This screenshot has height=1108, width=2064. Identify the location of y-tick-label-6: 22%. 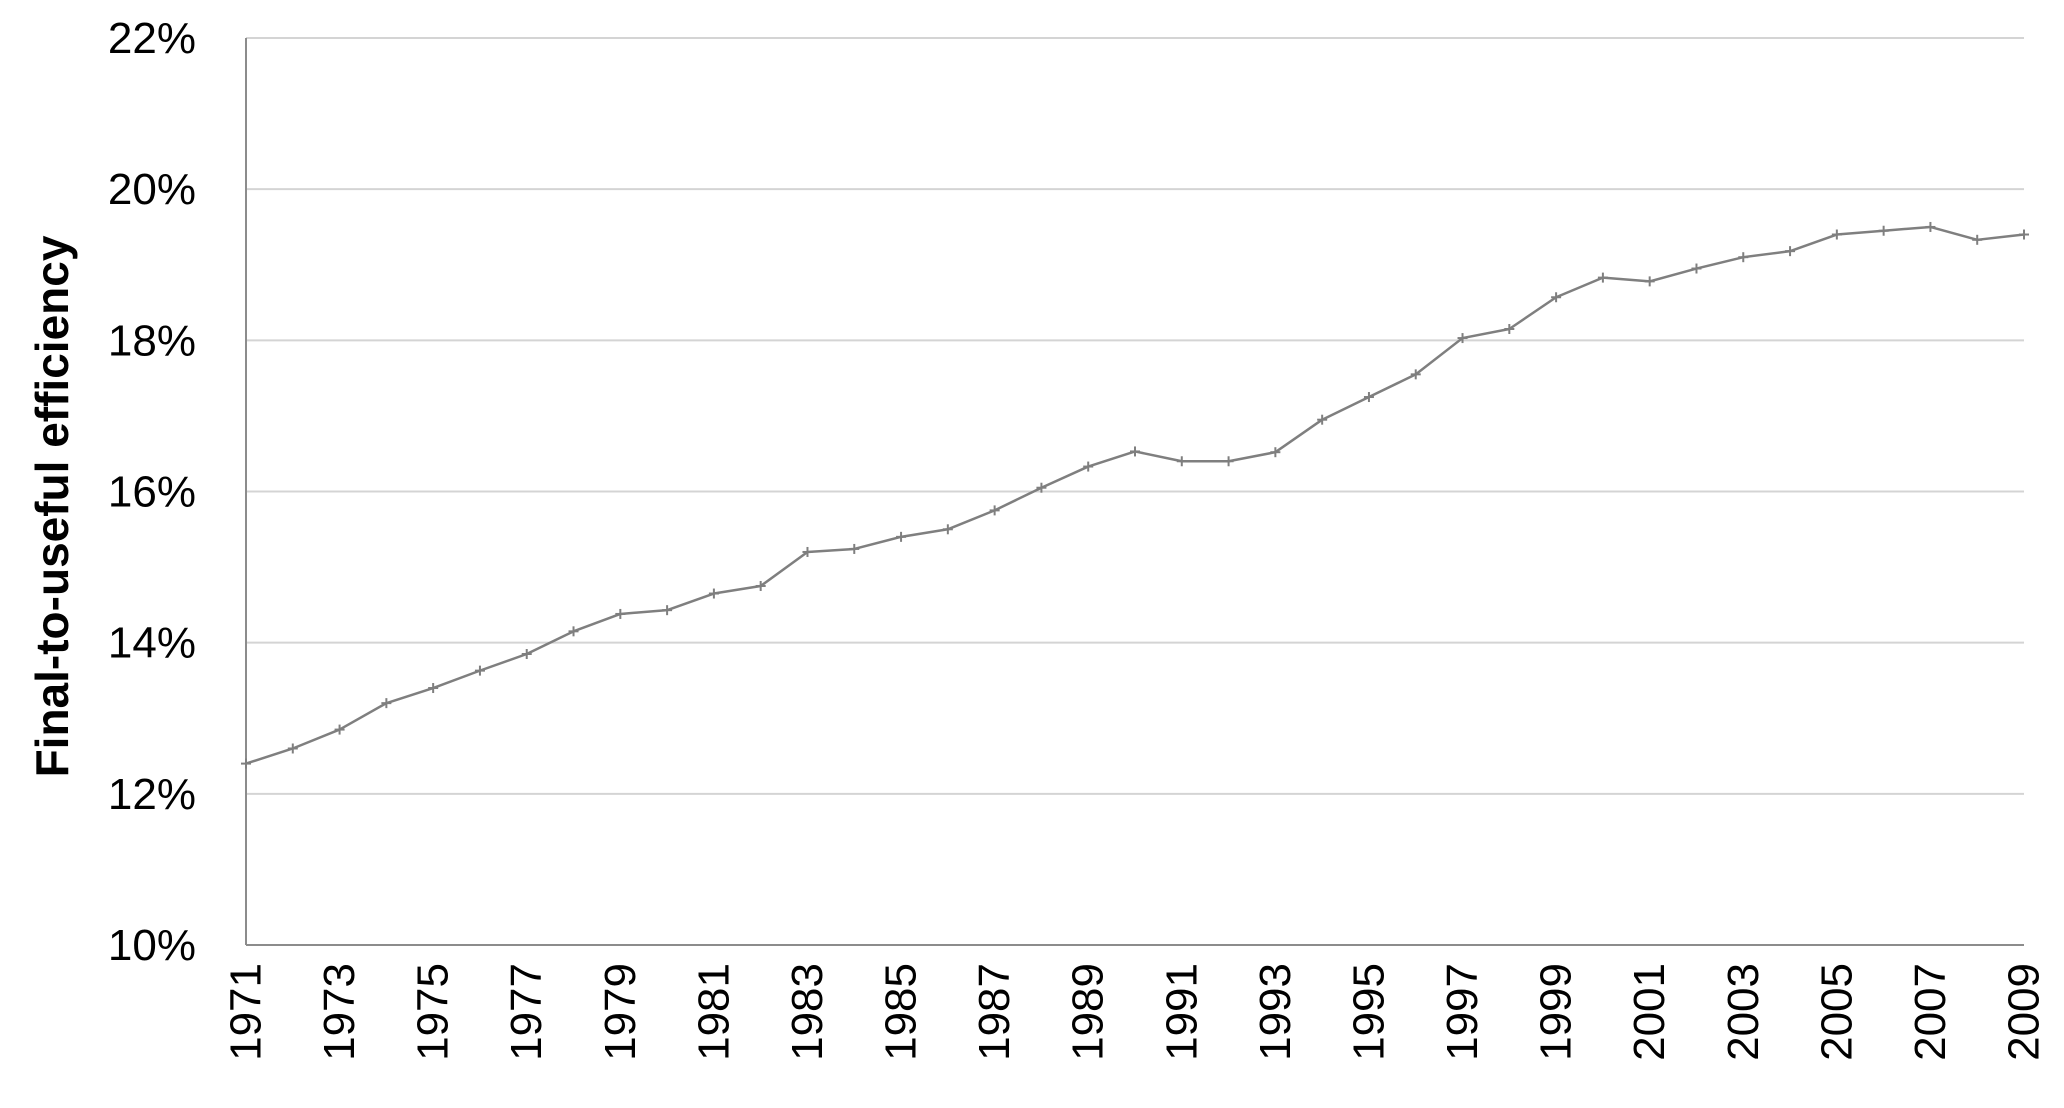
(152, 38).